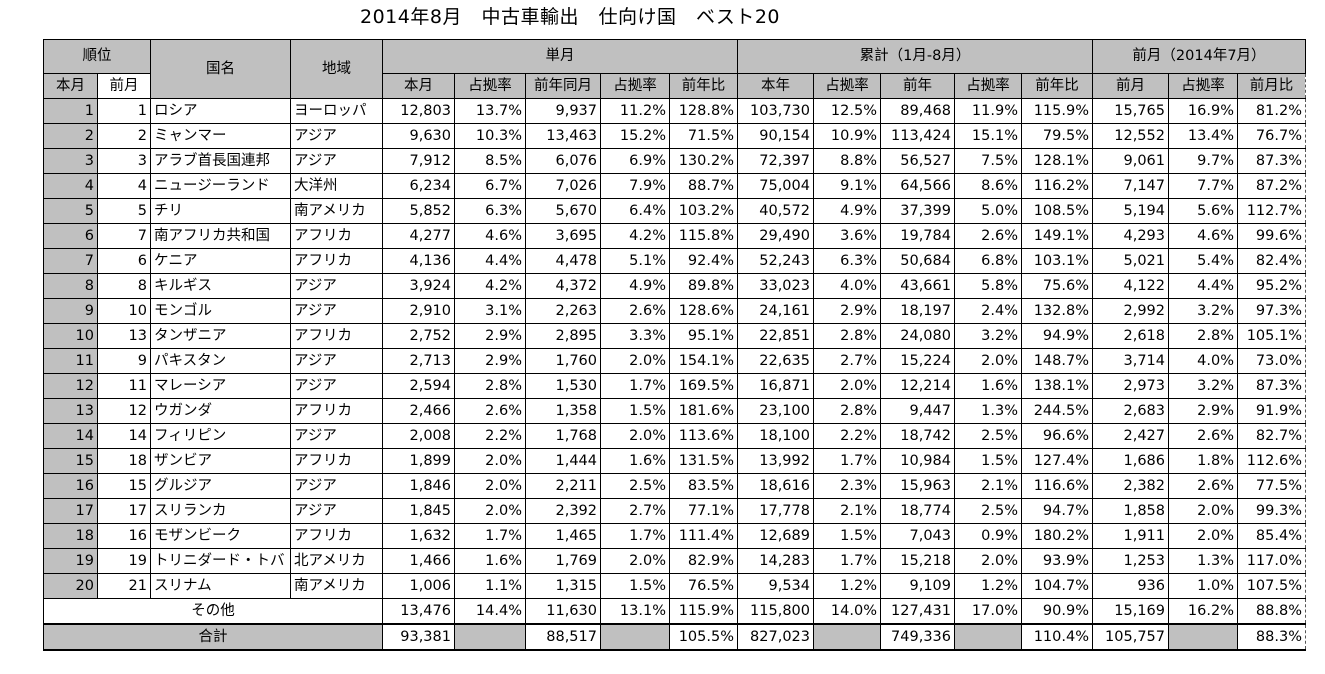 Image resolution: width=1325 pixels, height=674 pixels. What do you see at coordinates (635, 411) in the screenshot?
I see `table-cell: 1.5%` at bounding box center [635, 411].